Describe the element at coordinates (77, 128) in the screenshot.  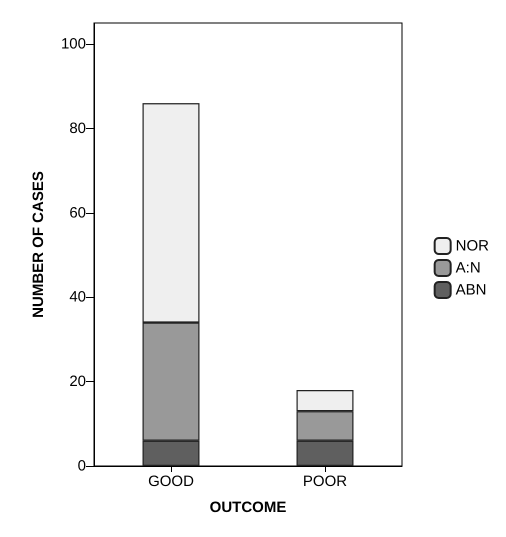
I see `y-tick-label: 80` at that location.